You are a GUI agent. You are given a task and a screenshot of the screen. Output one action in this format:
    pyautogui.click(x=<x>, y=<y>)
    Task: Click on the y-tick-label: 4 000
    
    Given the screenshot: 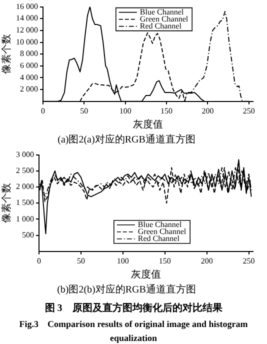 What is the action you would take?
    pyautogui.click(x=29, y=77)
    